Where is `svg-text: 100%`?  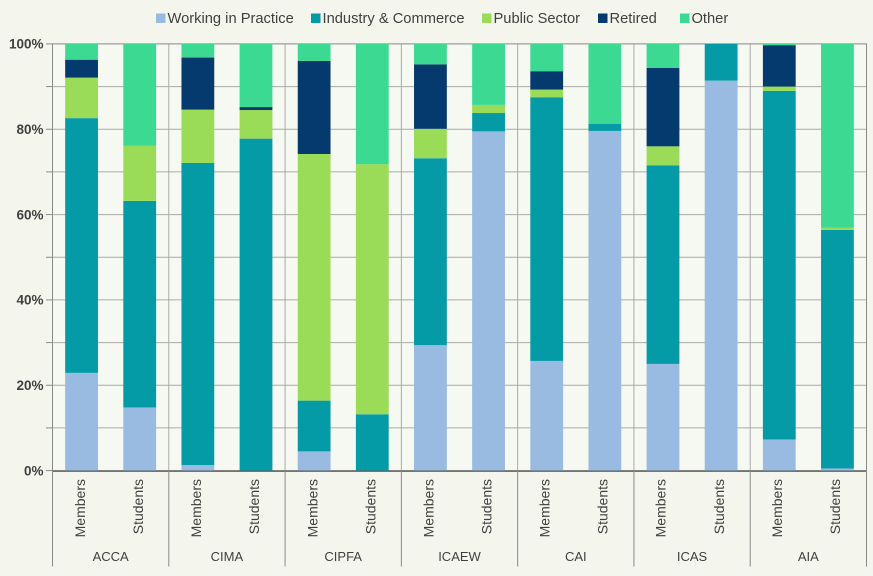
svg-text: 100% is located at coordinates (26, 44).